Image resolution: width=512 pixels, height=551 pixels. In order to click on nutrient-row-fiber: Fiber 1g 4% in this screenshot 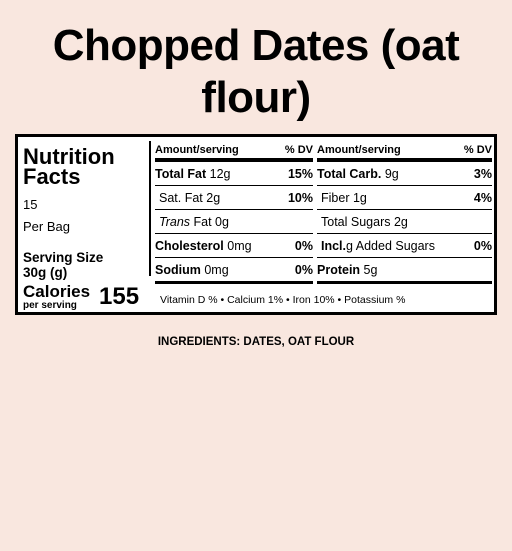, I will do `click(404, 198)`.